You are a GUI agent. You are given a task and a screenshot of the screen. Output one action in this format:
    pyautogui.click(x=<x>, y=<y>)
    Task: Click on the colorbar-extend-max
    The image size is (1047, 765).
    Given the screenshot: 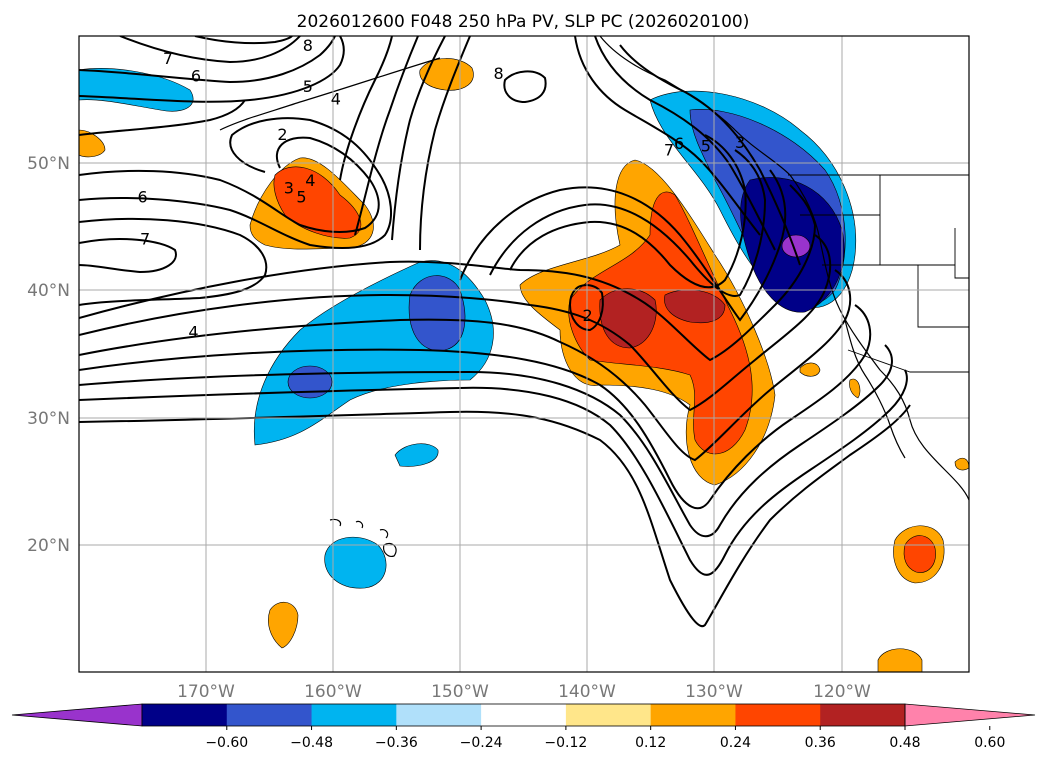 What is the action you would take?
    pyautogui.click(x=970, y=715)
    